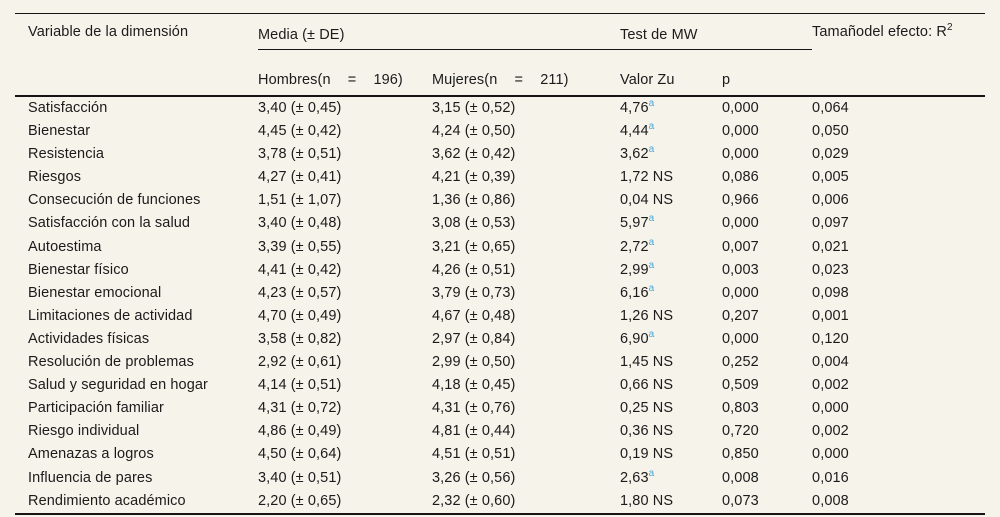 This screenshot has width=1000, height=517. I want to click on cell-mujeres: 2,32 (± 0,60), so click(474, 500).